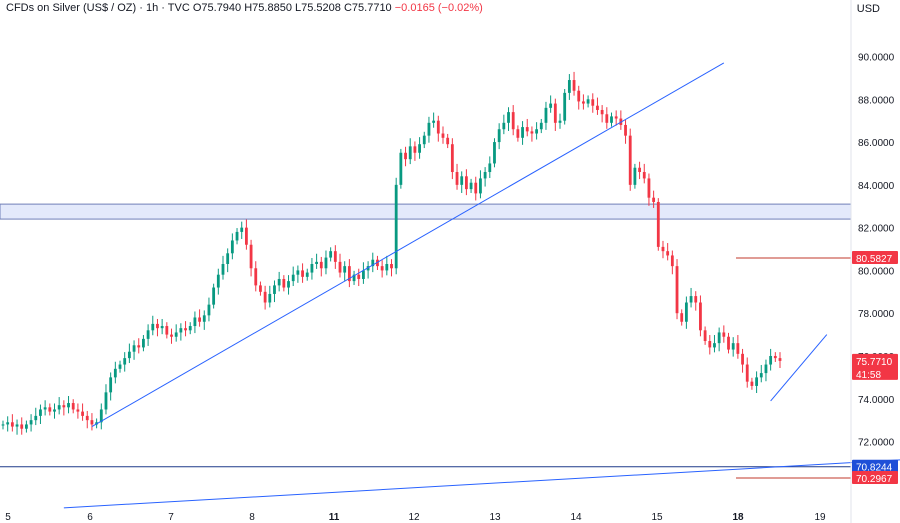 Image resolution: width=900 pixels, height=523 pixels. Describe the element at coordinates (415, 517) in the screenshot. I see `time-axis: 5 6 7 8 11 12 13 14 15 18 19` at that location.